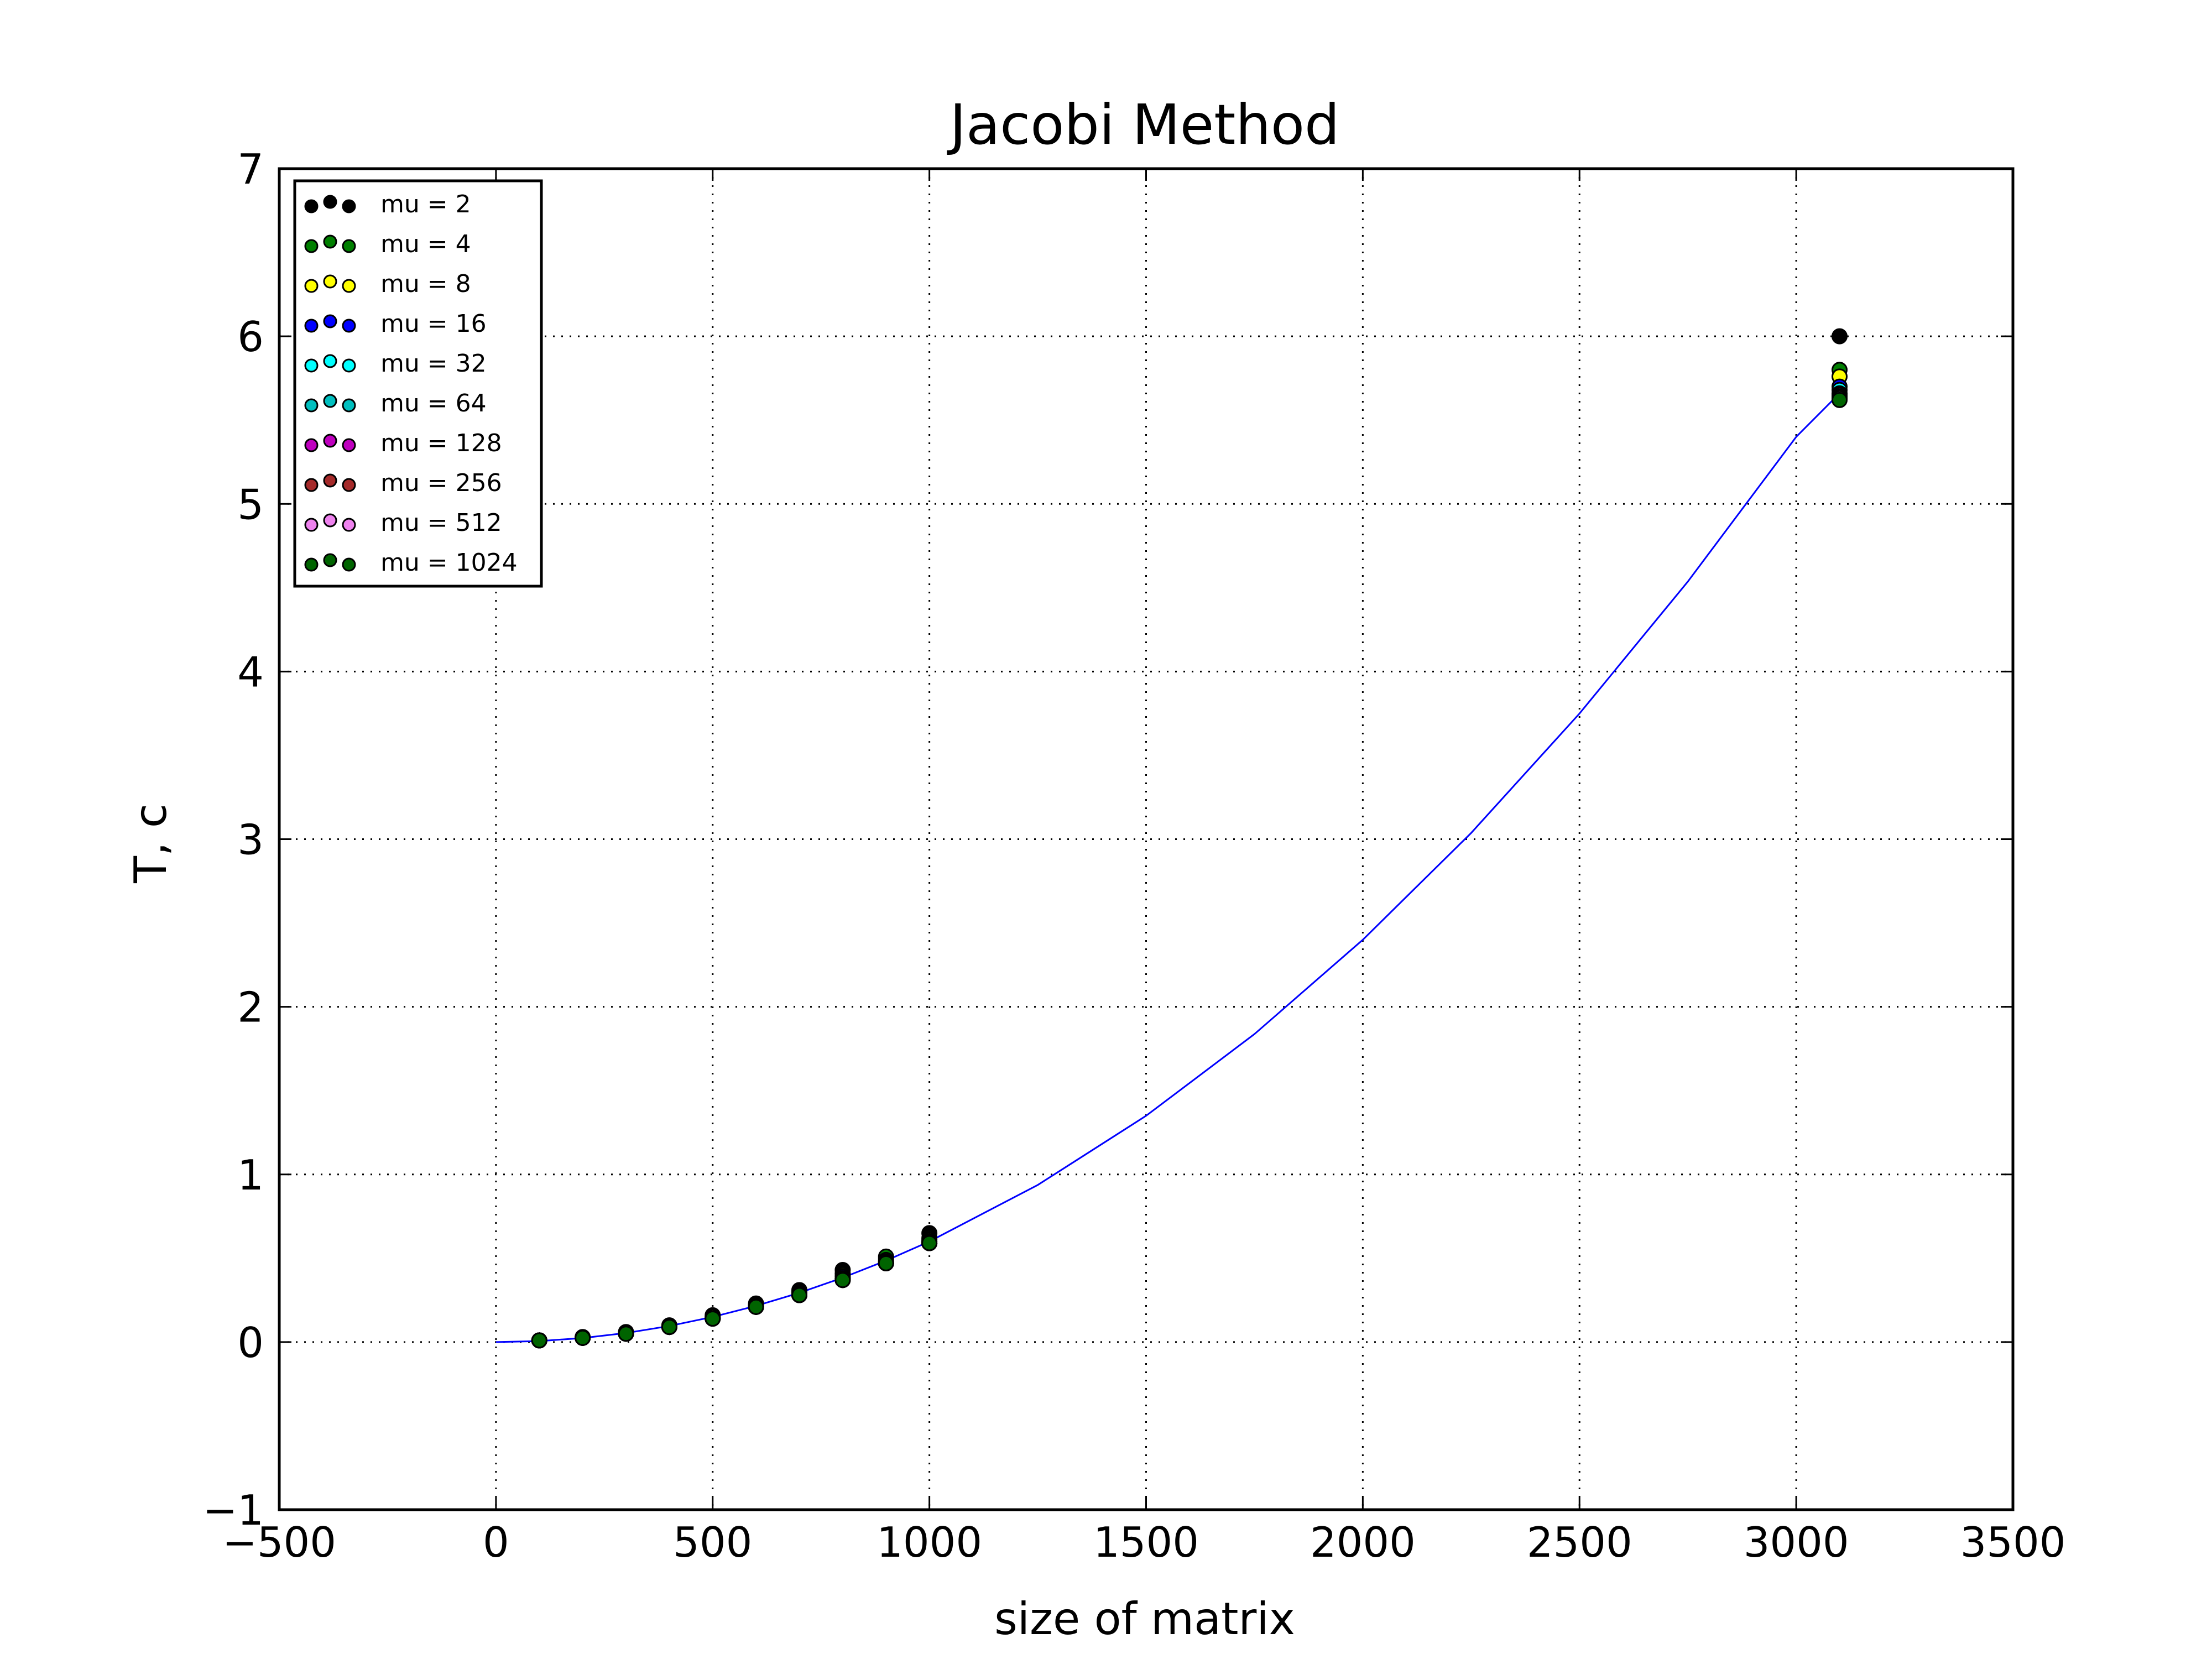 The image size is (2212, 1659). What do you see at coordinates (434, 324) in the screenshot?
I see `legend-label: mu = 16` at bounding box center [434, 324].